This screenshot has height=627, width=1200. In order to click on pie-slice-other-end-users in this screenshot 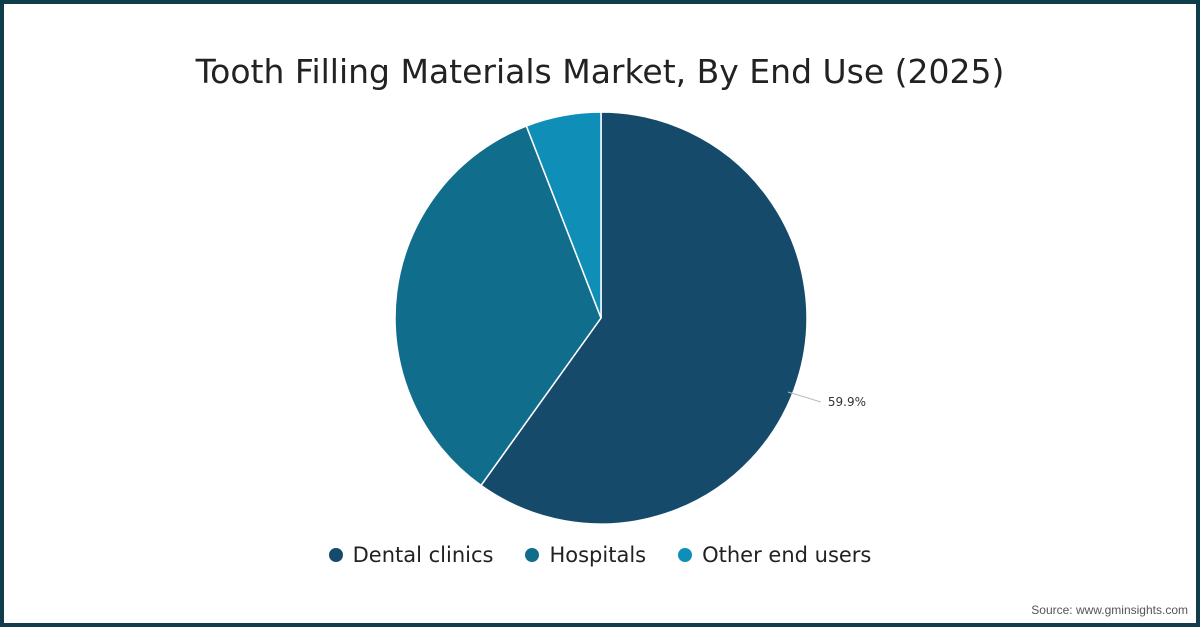, I will do `click(563, 215)`.